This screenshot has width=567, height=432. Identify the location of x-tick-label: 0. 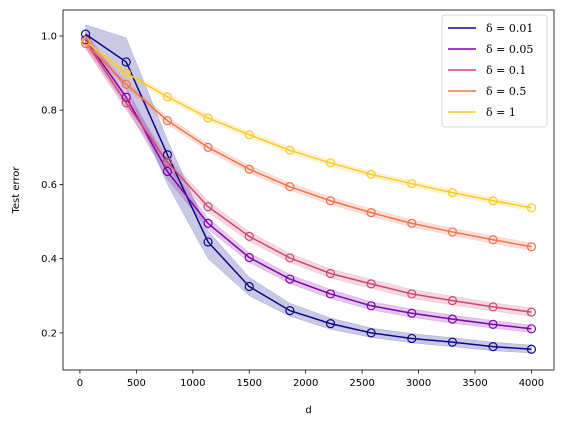
(80, 383).